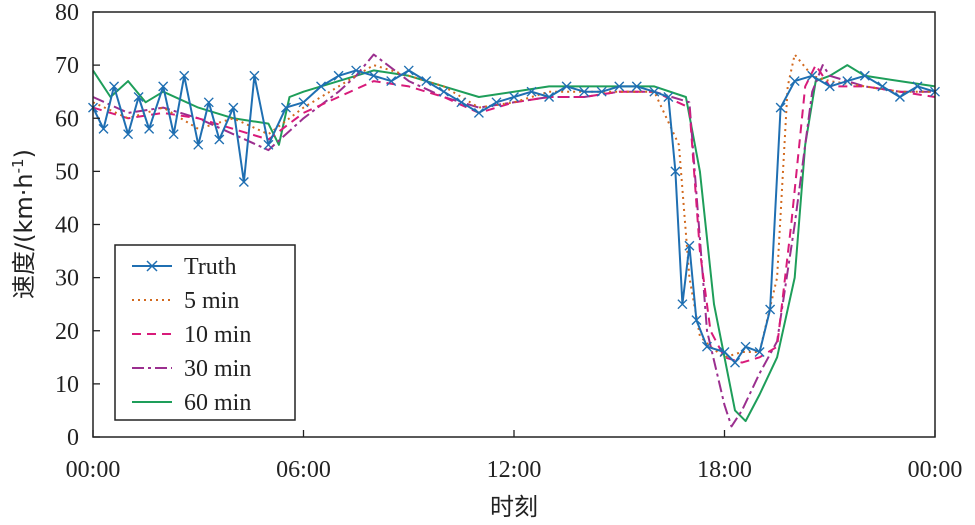  What do you see at coordinates (217, 403) in the screenshot?
I see `legend-label-60-min: 60 min` at bounding box center [217, 403].